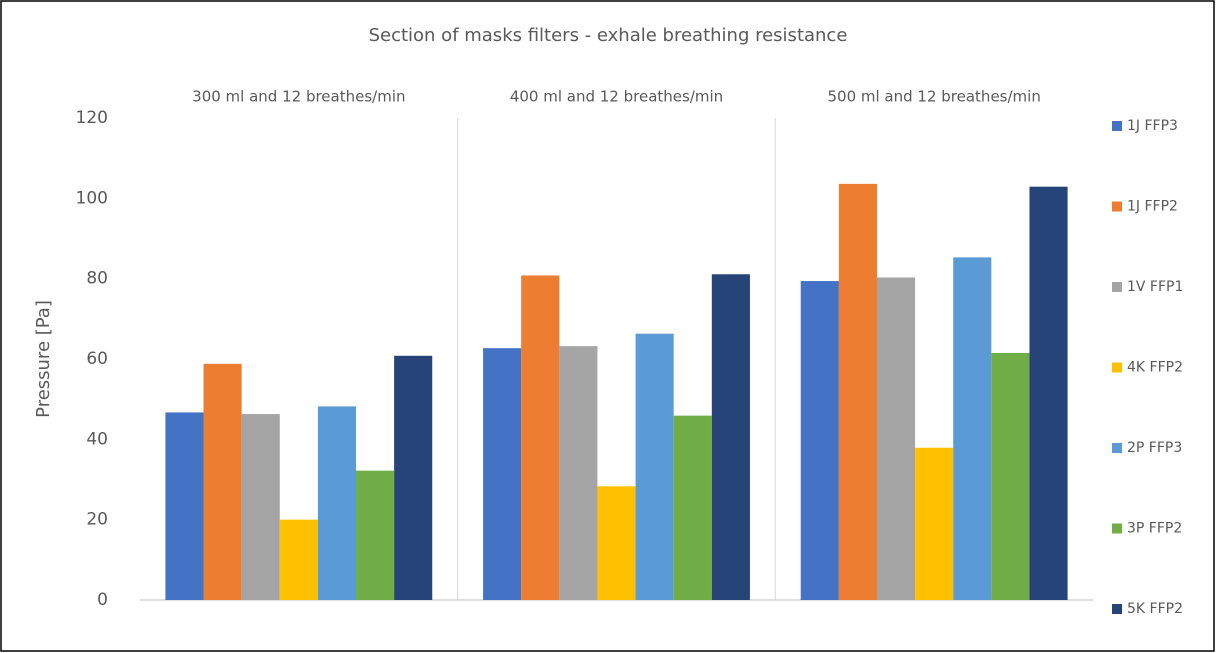 The image size is (1216, 653). I want to click on legend-label: 2P FFP3, so click(1154, 448).